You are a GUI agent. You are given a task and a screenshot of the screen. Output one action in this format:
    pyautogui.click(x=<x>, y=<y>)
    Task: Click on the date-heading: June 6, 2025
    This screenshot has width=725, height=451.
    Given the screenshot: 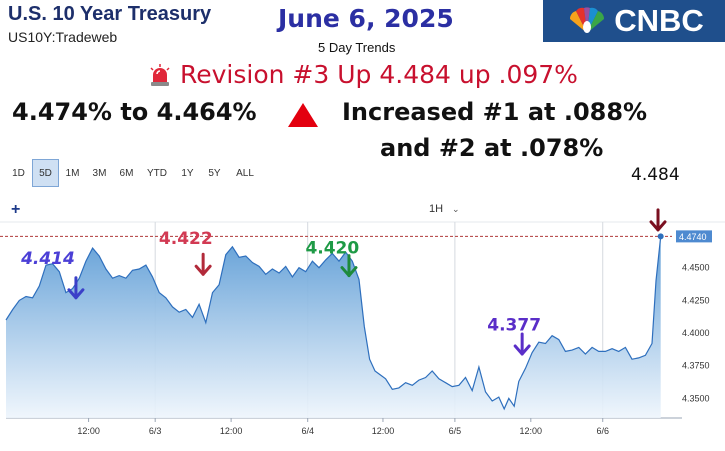 What is the action you would take?
    pyautogui.click(x=366, y=18)
    